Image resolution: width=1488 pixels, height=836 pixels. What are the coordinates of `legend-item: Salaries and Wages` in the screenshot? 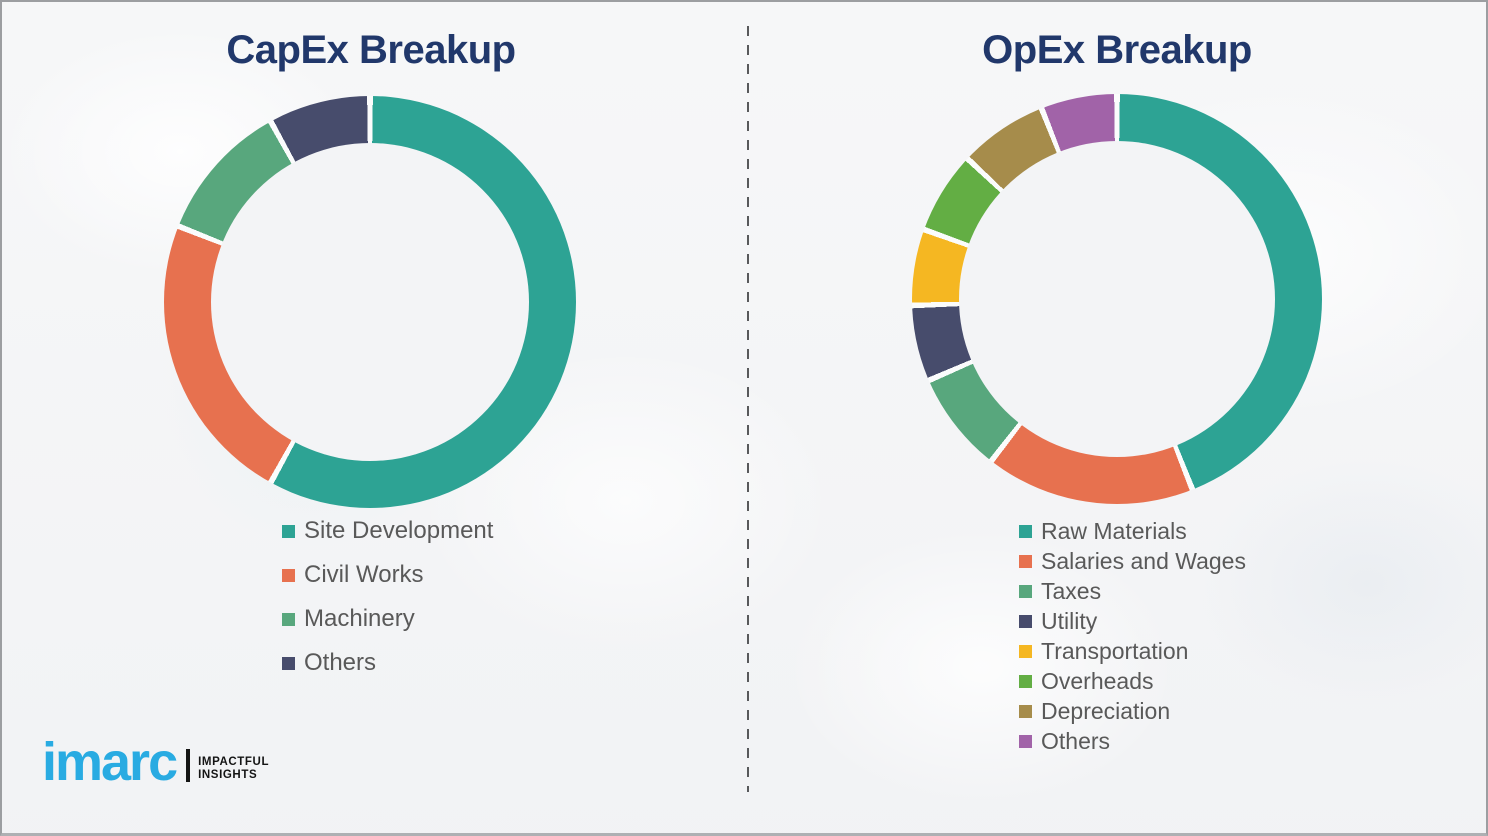 It's located at (1132, 561).